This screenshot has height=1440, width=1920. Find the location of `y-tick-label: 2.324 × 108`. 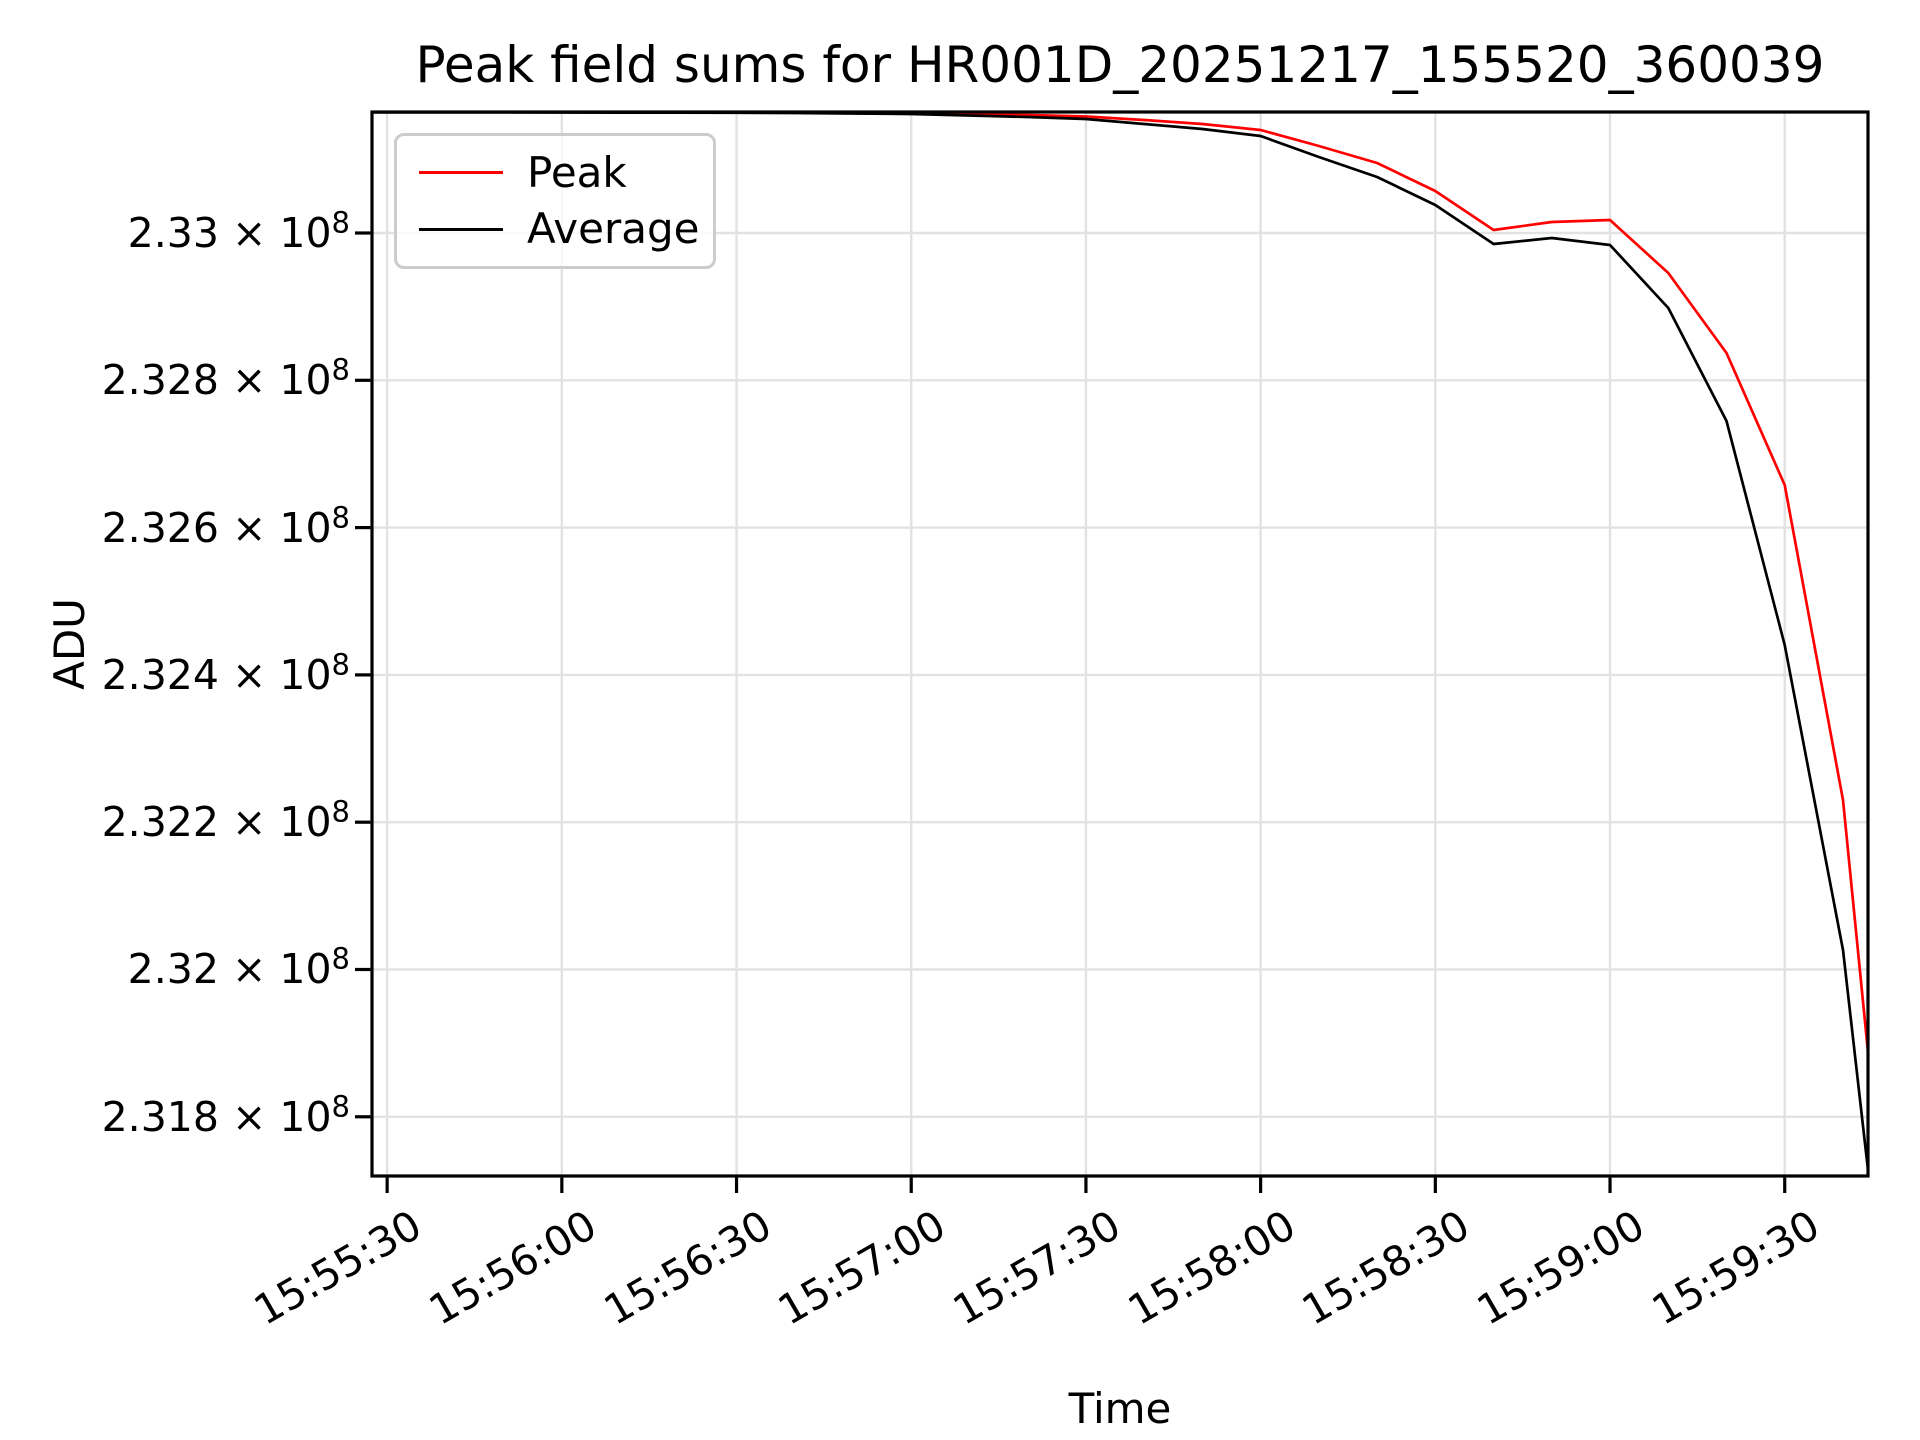

y-tick-label: 2.324 × 108 is located at coordinates (225, 673).